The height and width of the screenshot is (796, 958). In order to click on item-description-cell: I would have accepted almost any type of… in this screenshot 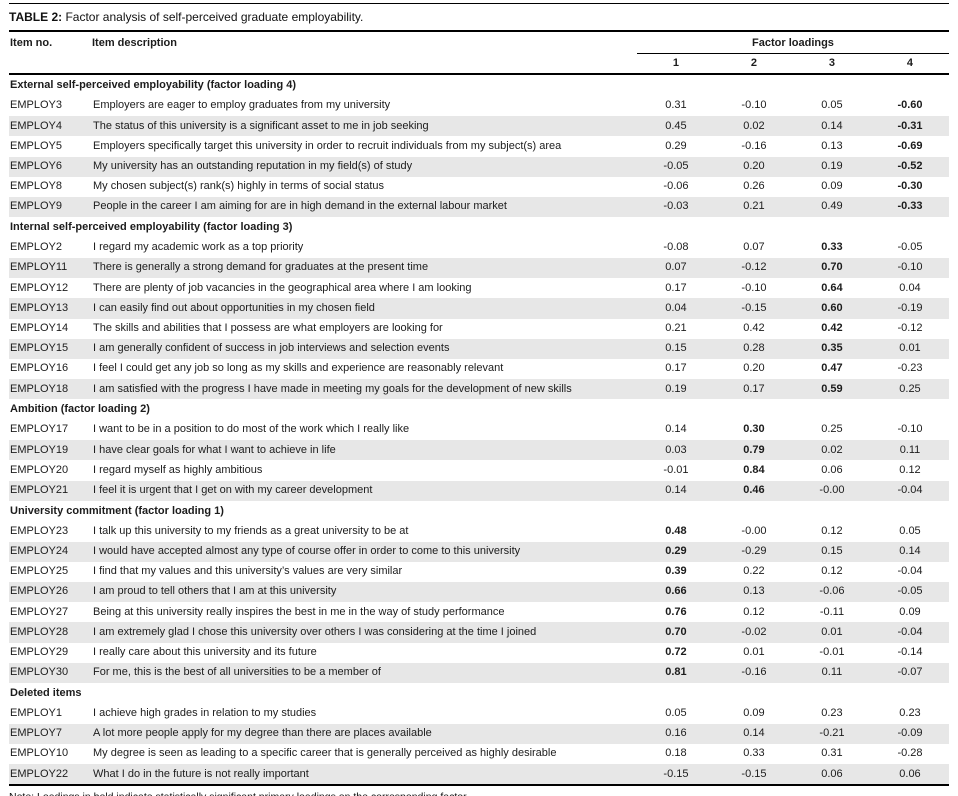, I will do `click(307, 551)`.